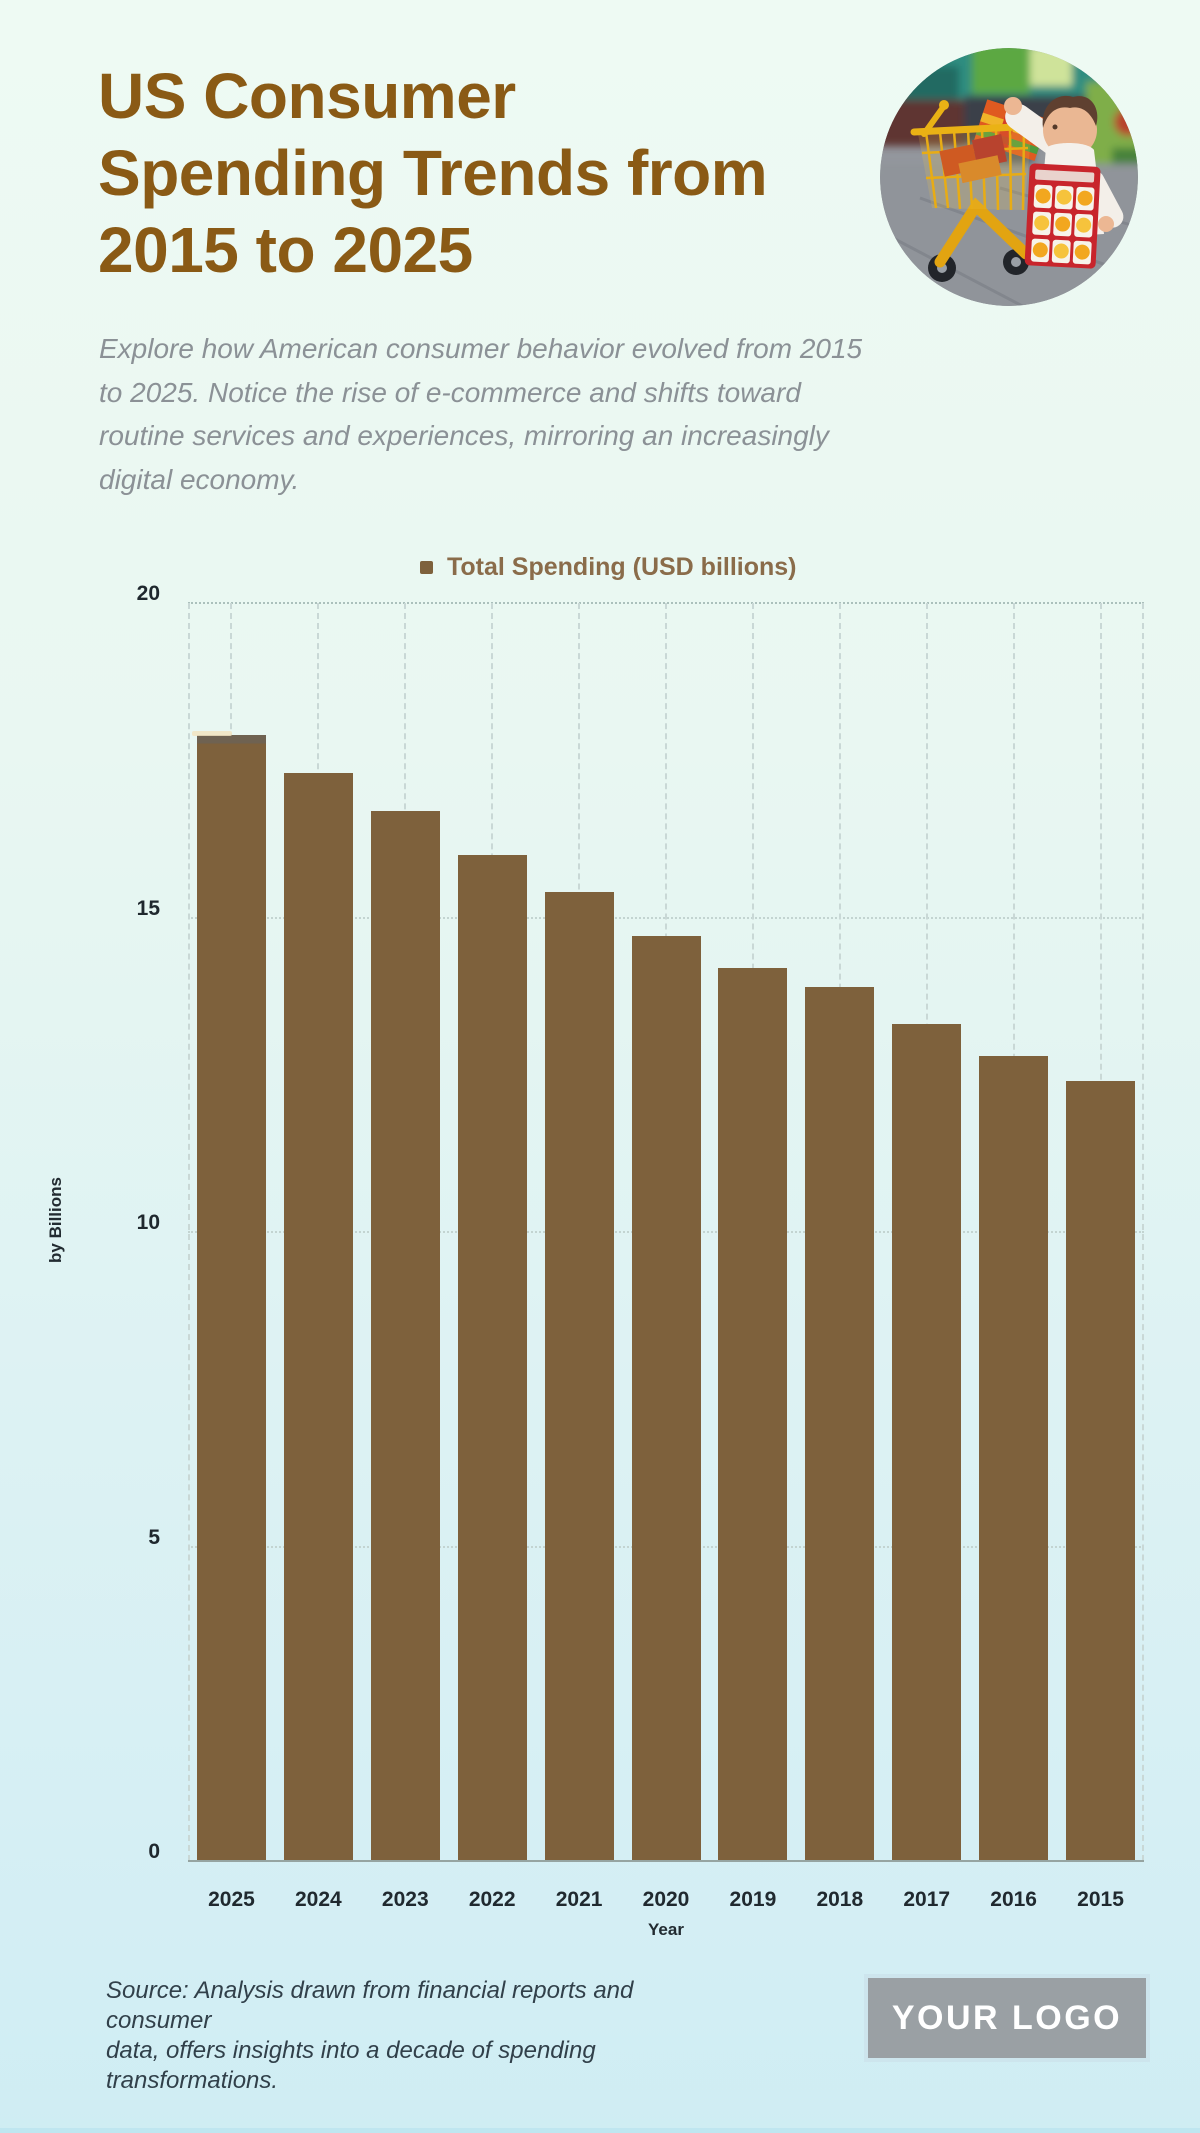 This screenshot has width=1200, height=2133. Describe the element at coordinates (285, 250) in the screenshot. I see `page-title-line-3: 2015 to 2025` at that location.